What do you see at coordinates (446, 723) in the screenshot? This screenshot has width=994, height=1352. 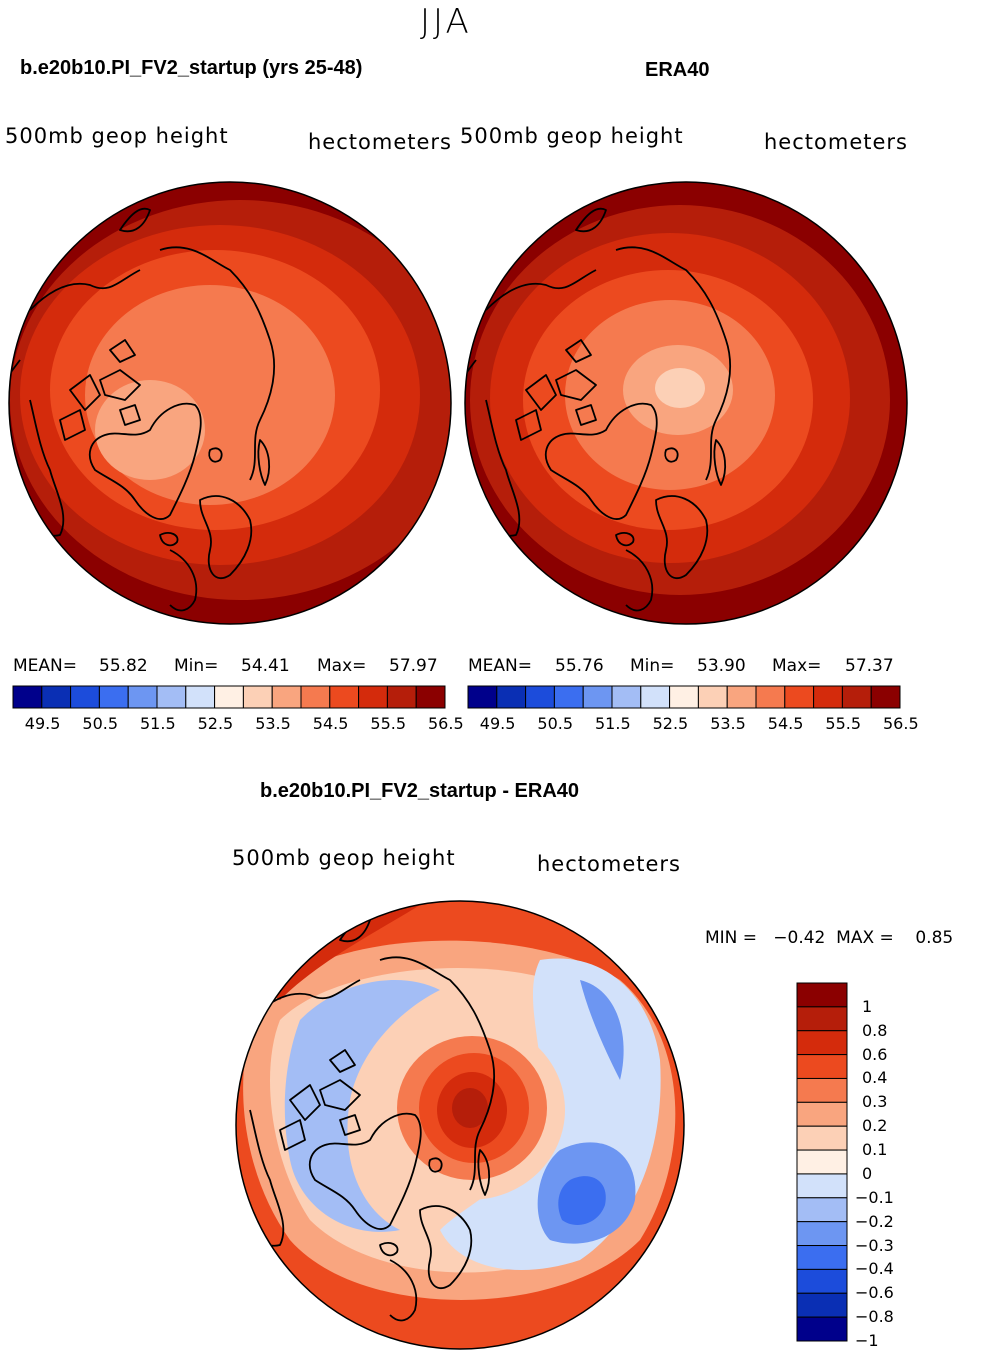 I see `colorbar-model-tick-label: 56.5` at bounding box center [446, 723].